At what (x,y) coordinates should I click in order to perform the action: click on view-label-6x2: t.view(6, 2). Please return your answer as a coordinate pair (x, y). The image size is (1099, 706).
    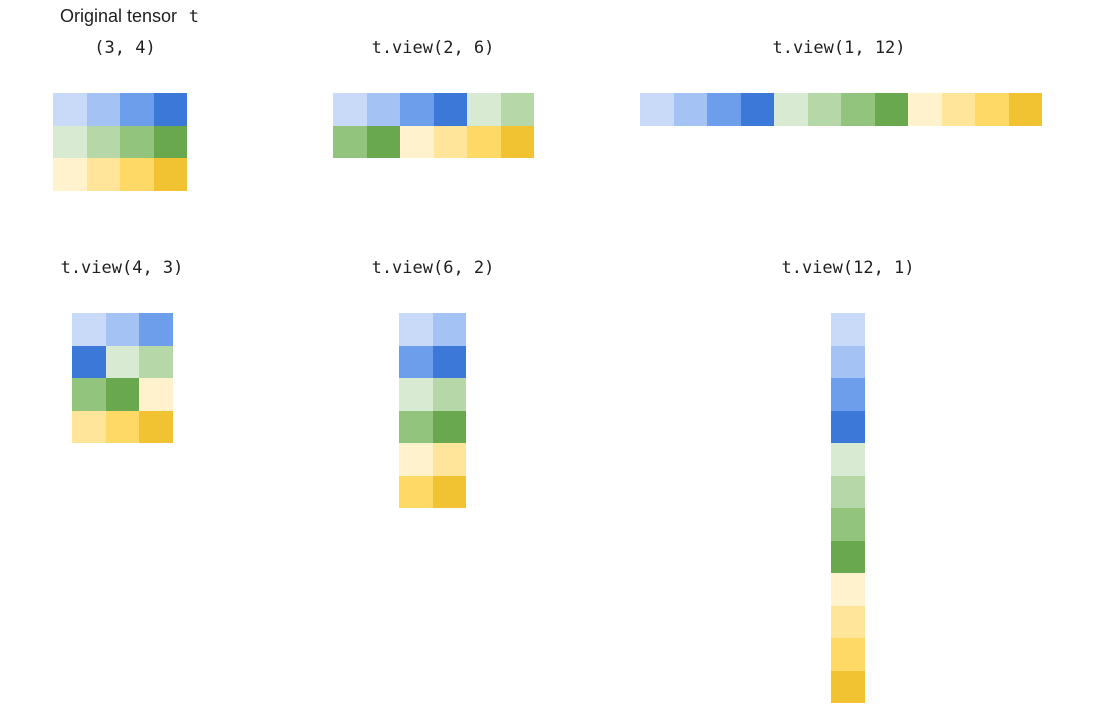
    Looking at the image, I should click on (433, 268).